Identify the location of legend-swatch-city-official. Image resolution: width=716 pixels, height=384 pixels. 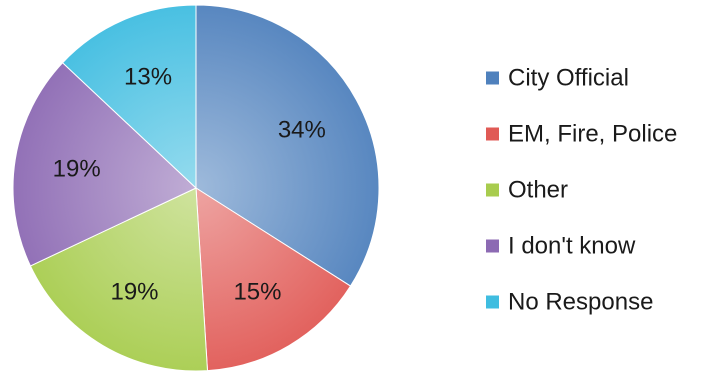
(492, 78).